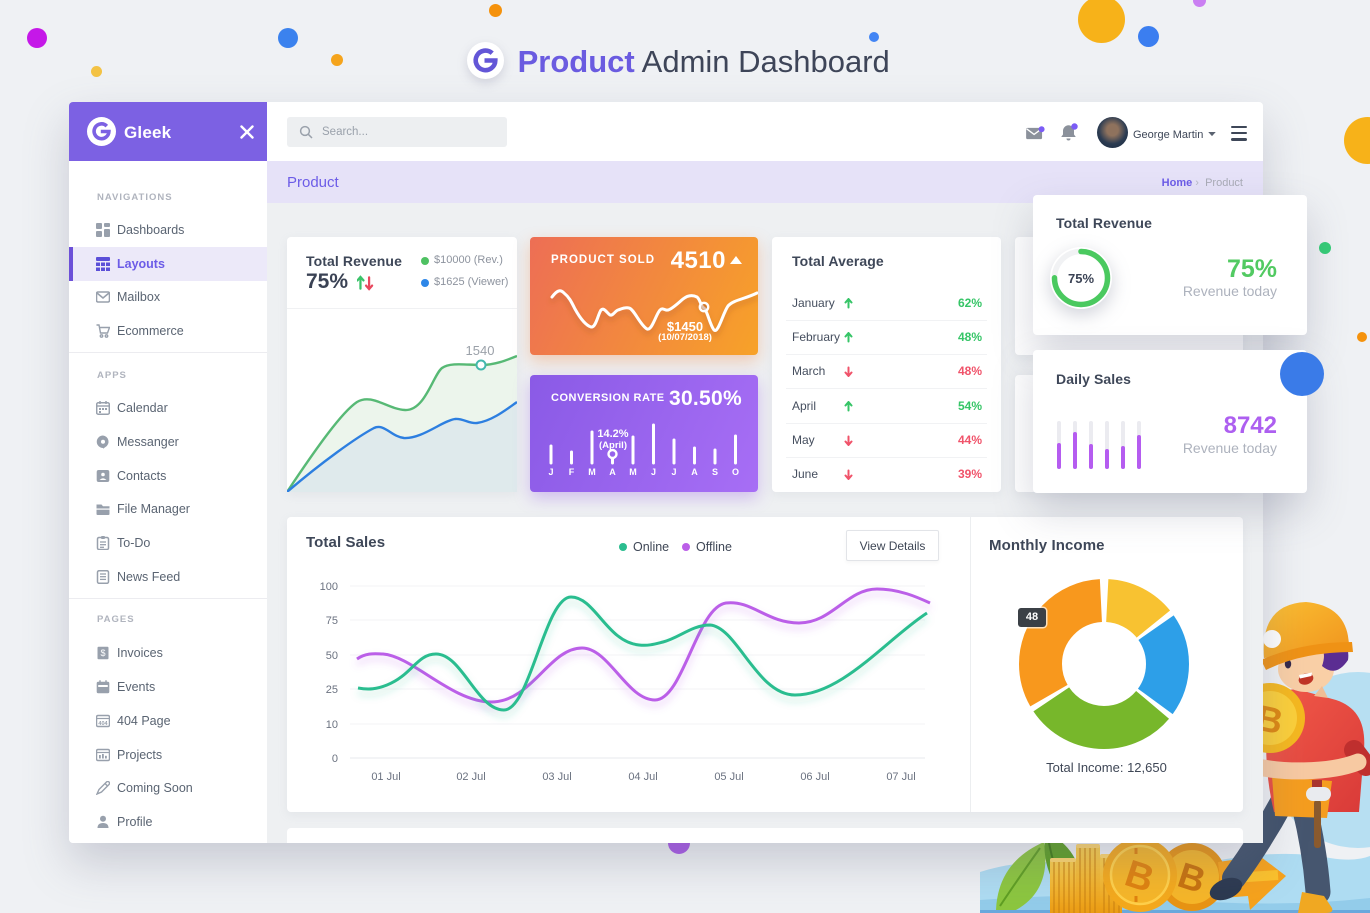 This screenshot has width=1370, height=913. Describe the element at coordinates (335, 759) in the screenshot. I see `svg-text: 0` at that location.